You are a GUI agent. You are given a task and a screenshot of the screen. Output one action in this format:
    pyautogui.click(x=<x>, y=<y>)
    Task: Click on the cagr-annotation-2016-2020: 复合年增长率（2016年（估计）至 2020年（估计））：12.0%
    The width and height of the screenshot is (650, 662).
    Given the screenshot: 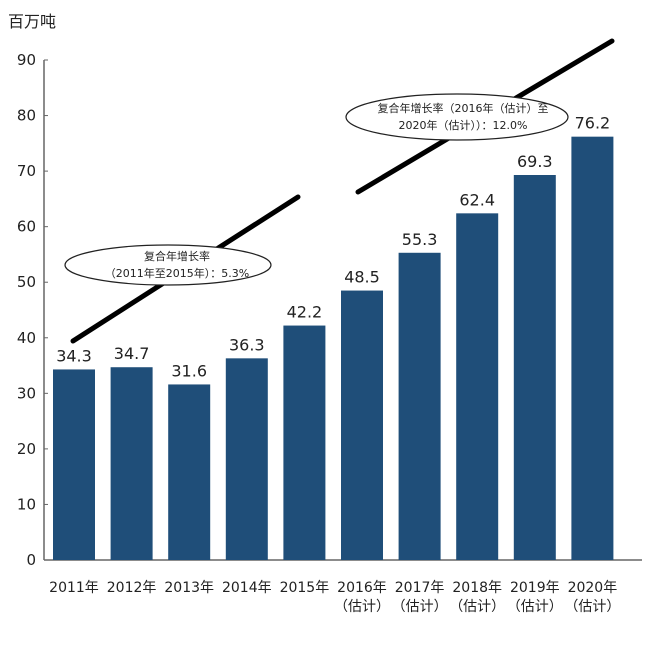 What is the action you would take?
    pyautogui.click(x=457, y=117)
    